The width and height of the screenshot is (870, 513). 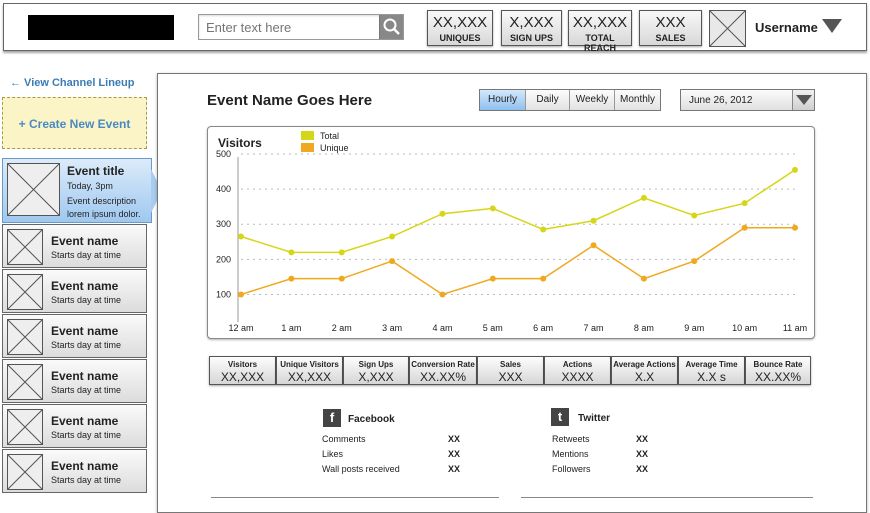 I want to click on search-input, so click(x=288, y=27).